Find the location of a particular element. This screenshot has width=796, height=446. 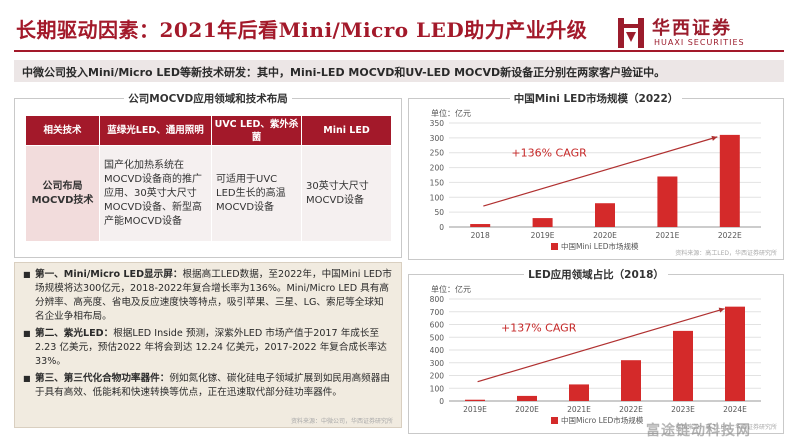

watermark: 富途链动科技网 is located at coordinates (698, 431).